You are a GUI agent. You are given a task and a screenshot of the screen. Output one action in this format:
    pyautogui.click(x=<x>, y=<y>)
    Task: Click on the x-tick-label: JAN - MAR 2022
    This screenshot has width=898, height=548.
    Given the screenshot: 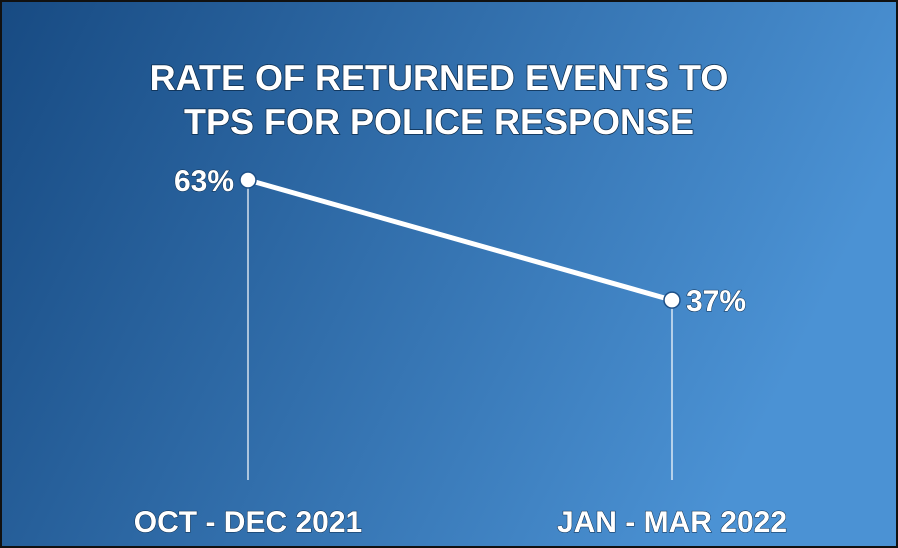 What is the action you would take?
    pyautogui.click(x=672, y=522)
    